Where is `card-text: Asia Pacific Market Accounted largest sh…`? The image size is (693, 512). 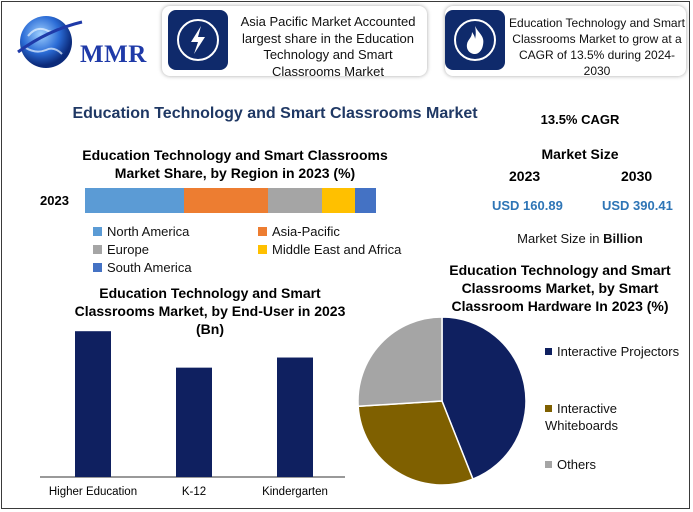 card-text: Asia Pacific Market Accounted largest sh… is located at coordinates (328, 46).